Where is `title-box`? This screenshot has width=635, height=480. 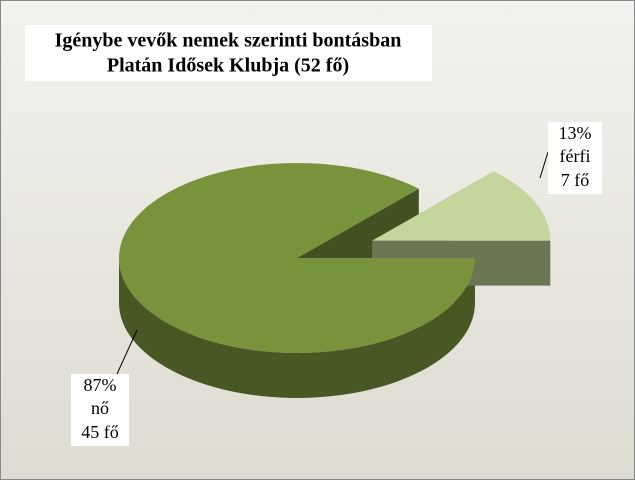 title-box is located at coordinates (228, 53).